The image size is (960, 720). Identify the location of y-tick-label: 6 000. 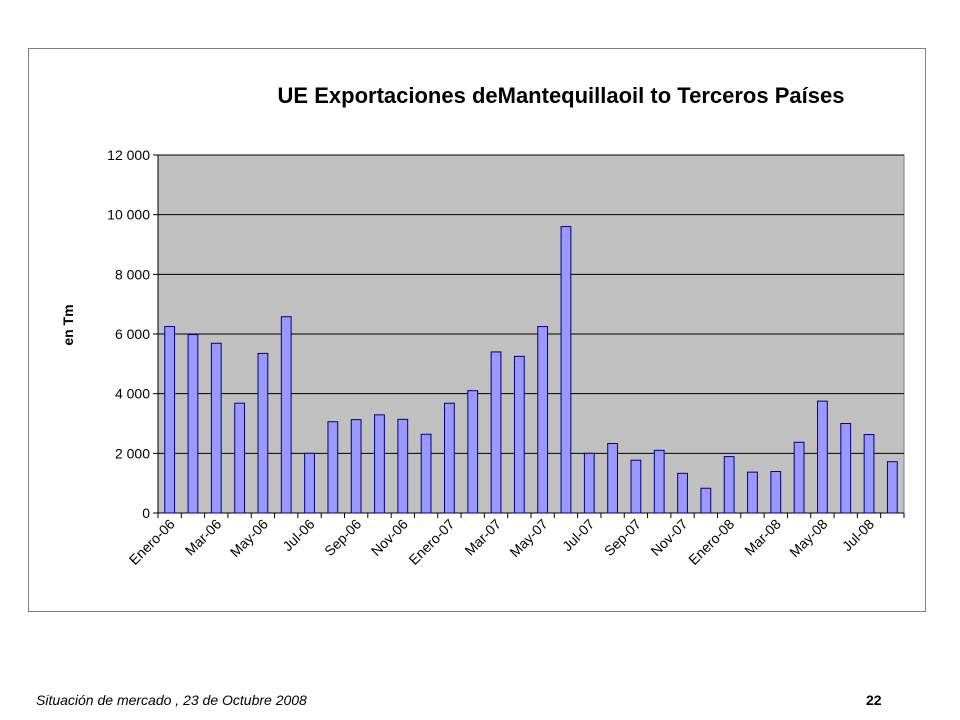
(132, 334).